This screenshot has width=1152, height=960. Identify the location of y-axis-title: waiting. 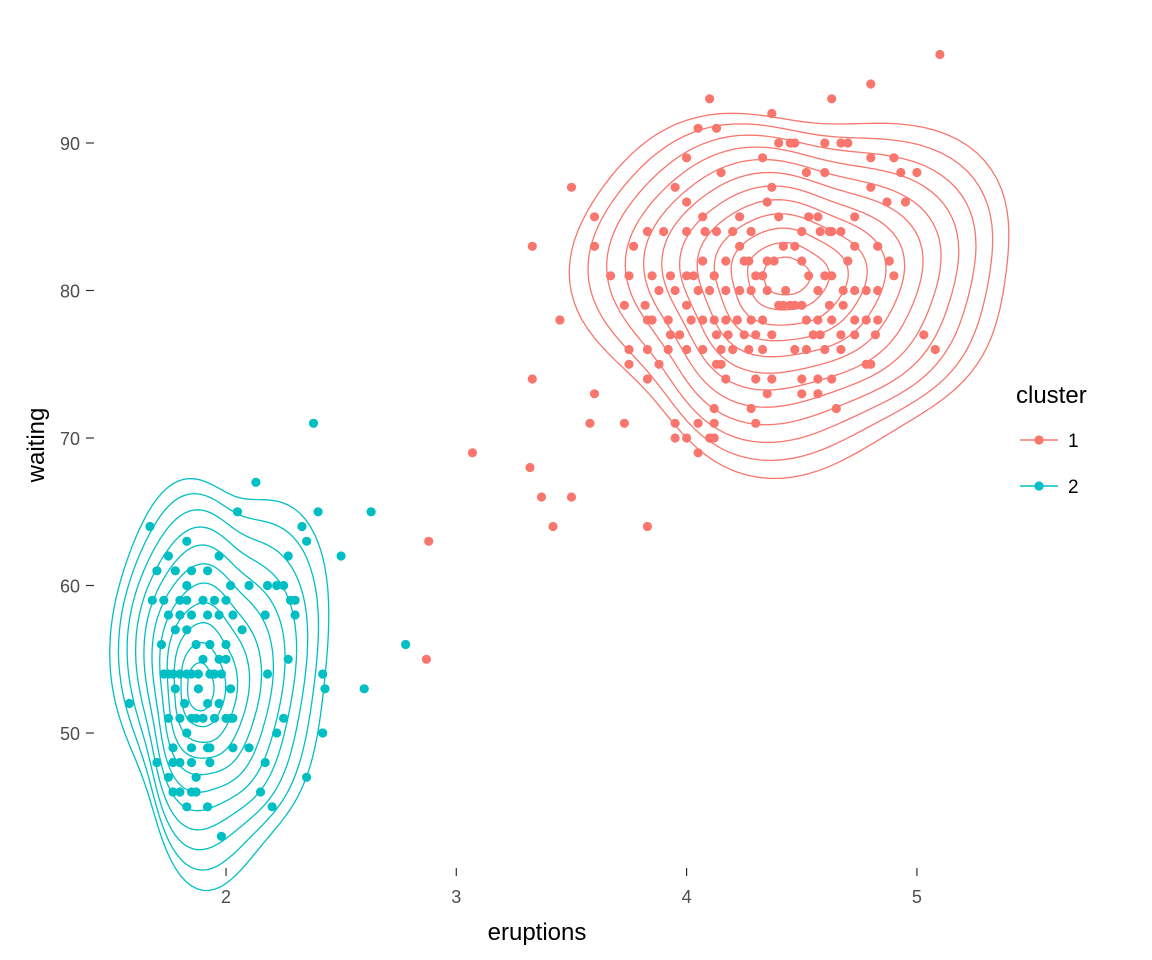
(36, 446).